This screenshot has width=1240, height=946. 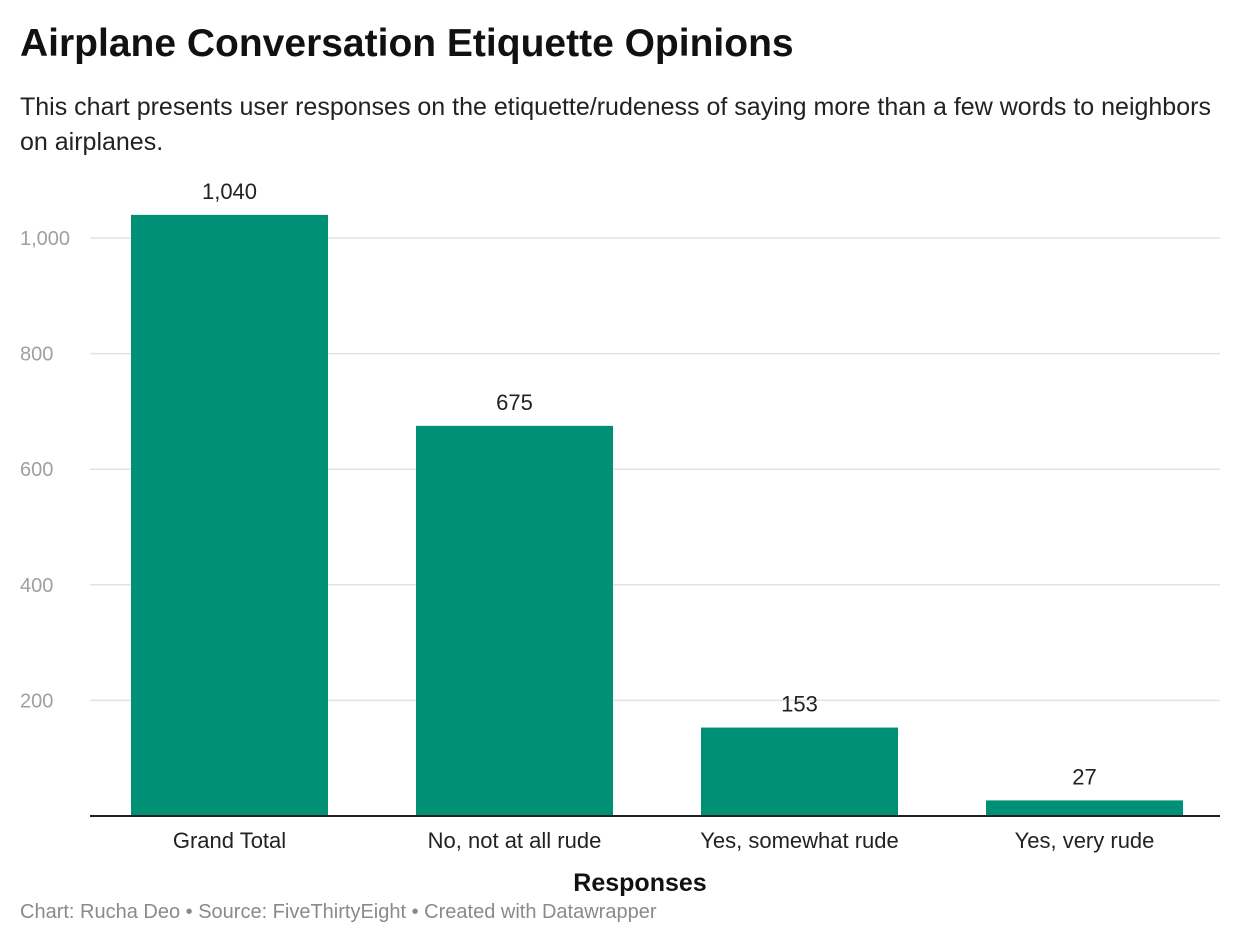 What do you see at coordinates (1084, 776) in the screenshot?
I see `data-label: 27` at bounding box center [1084, 776].